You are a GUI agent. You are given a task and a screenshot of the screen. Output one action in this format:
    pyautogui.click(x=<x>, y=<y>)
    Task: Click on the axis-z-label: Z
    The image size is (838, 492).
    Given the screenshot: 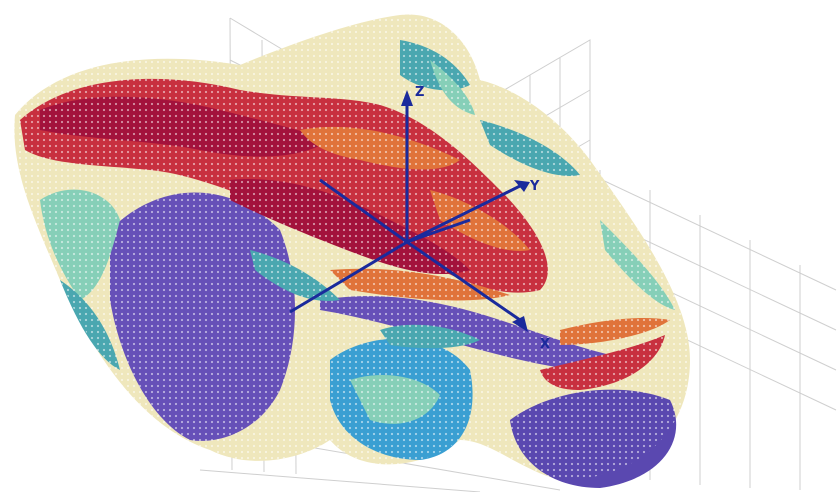 What is the action you would take?
    pyautogui.click(x=419, y=92)
    